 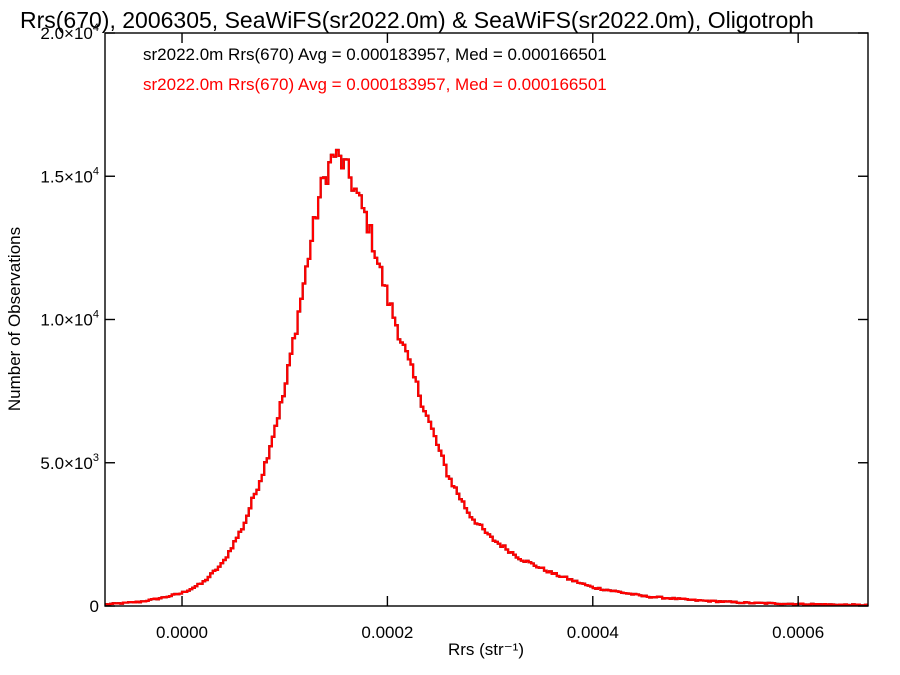 What do you see at coordinates (69, 319) in the screenshot?
I see `y-tick-label: 1.0×10⁴` at bounding box center [69, 319].